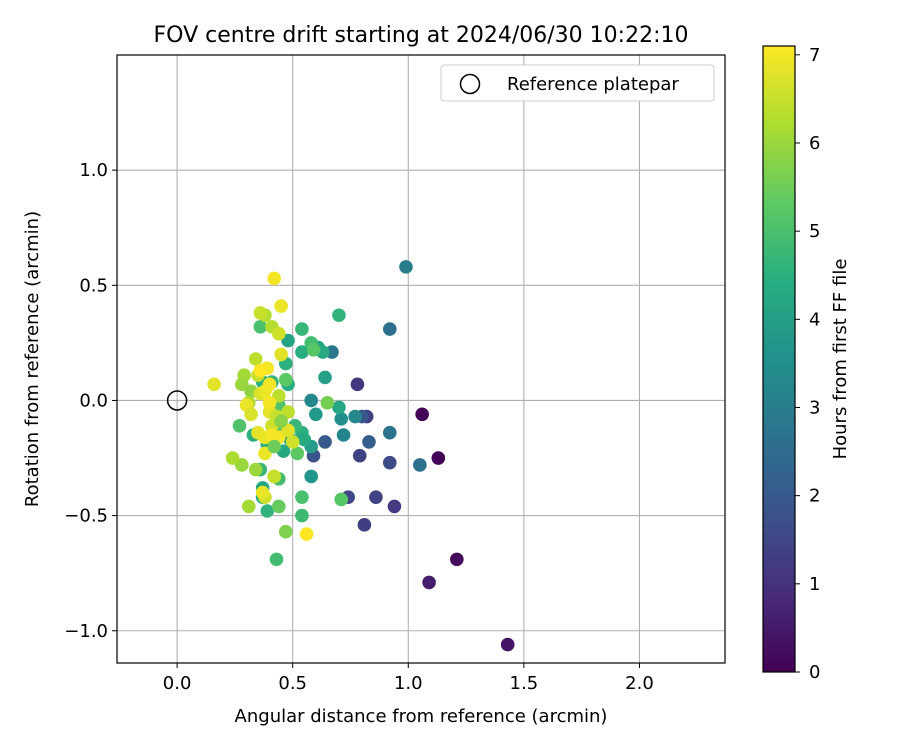 This screenshot has width=900, height=750. I want to click on colorbar-tick-label: 4, so click(814, 319).